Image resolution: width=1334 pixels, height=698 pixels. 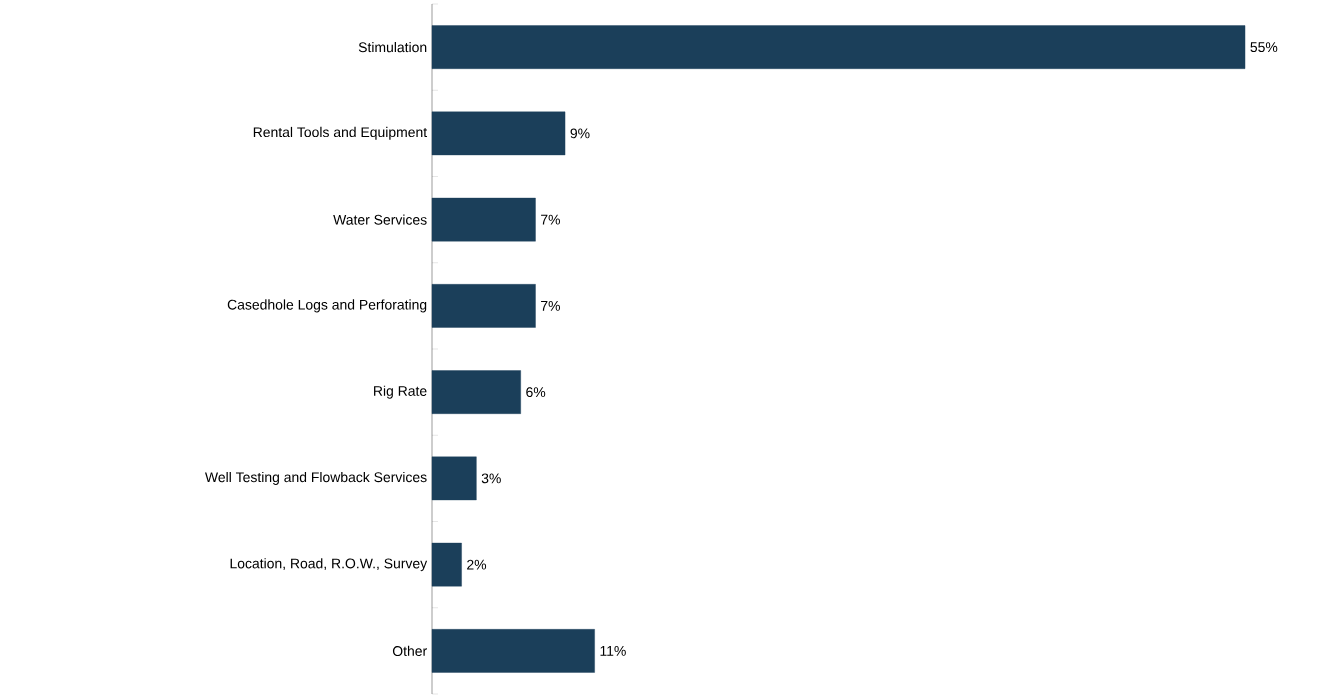 I want to click on data-label: 2%, so click(x=477, y=564).